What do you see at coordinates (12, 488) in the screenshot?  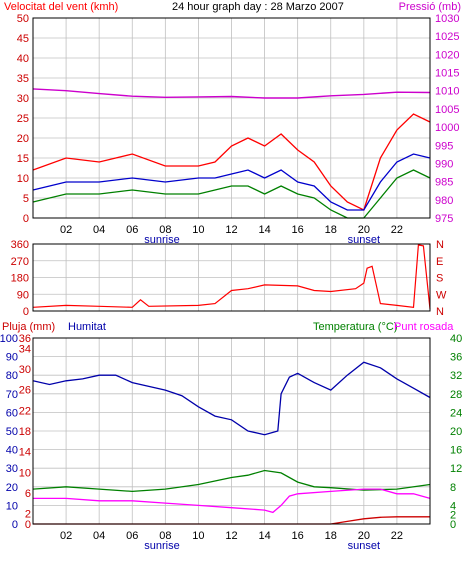 I see `humidity-tick-label: 20` at bounding box center [12, 488].